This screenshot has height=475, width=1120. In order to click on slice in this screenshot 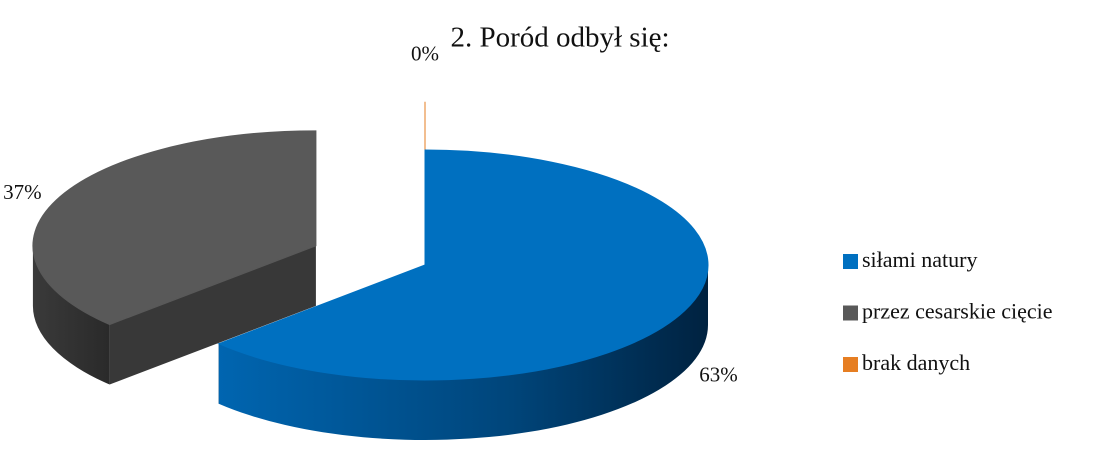, I will do `click(174, 257)`.